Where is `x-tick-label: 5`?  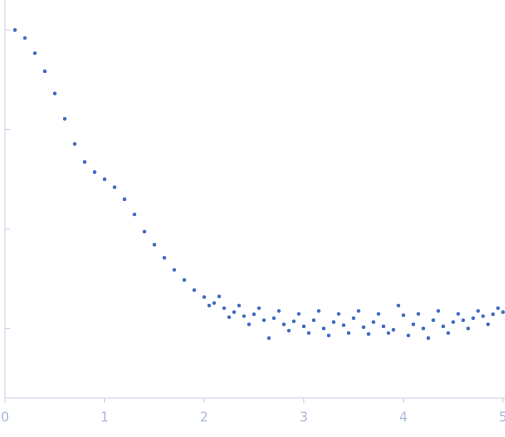
x-tick-label: 5 is located at coordinates (502, 418).